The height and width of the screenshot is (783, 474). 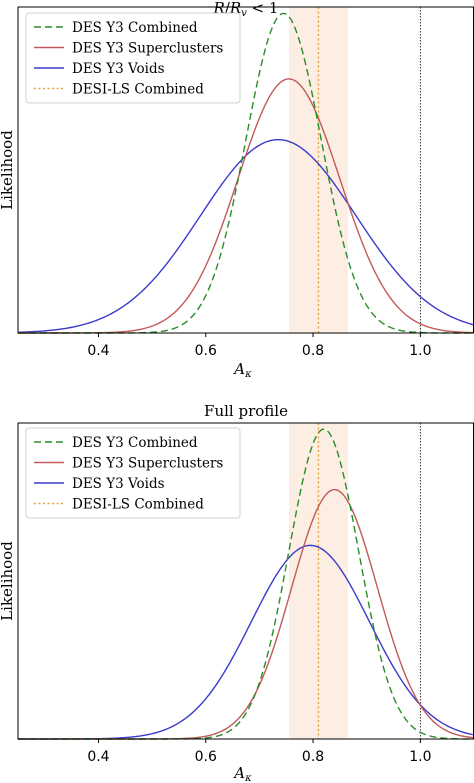 What do you see at coordinates (228, 8) in the screenshot?
I see `title-slash: /` at bounding box center [228, 8].